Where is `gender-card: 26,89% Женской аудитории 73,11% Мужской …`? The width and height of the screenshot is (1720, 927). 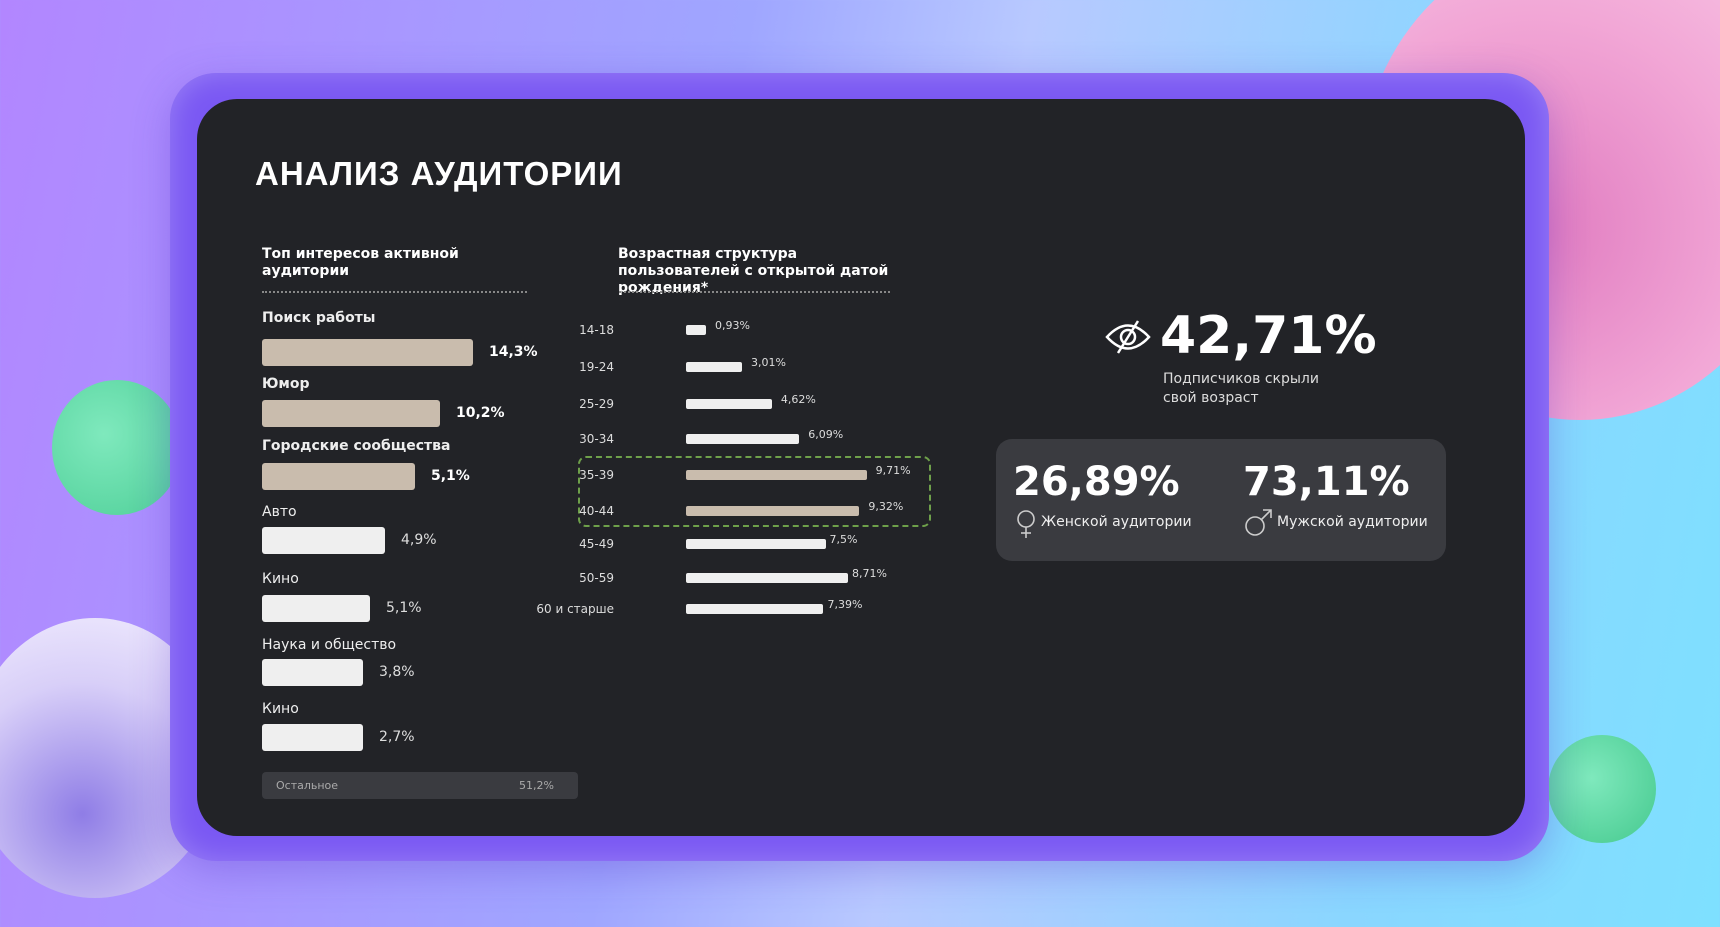
gender-card: 26,89% Женской аудитории 73,11% Мужской … is located at coordinates (1221, 500).